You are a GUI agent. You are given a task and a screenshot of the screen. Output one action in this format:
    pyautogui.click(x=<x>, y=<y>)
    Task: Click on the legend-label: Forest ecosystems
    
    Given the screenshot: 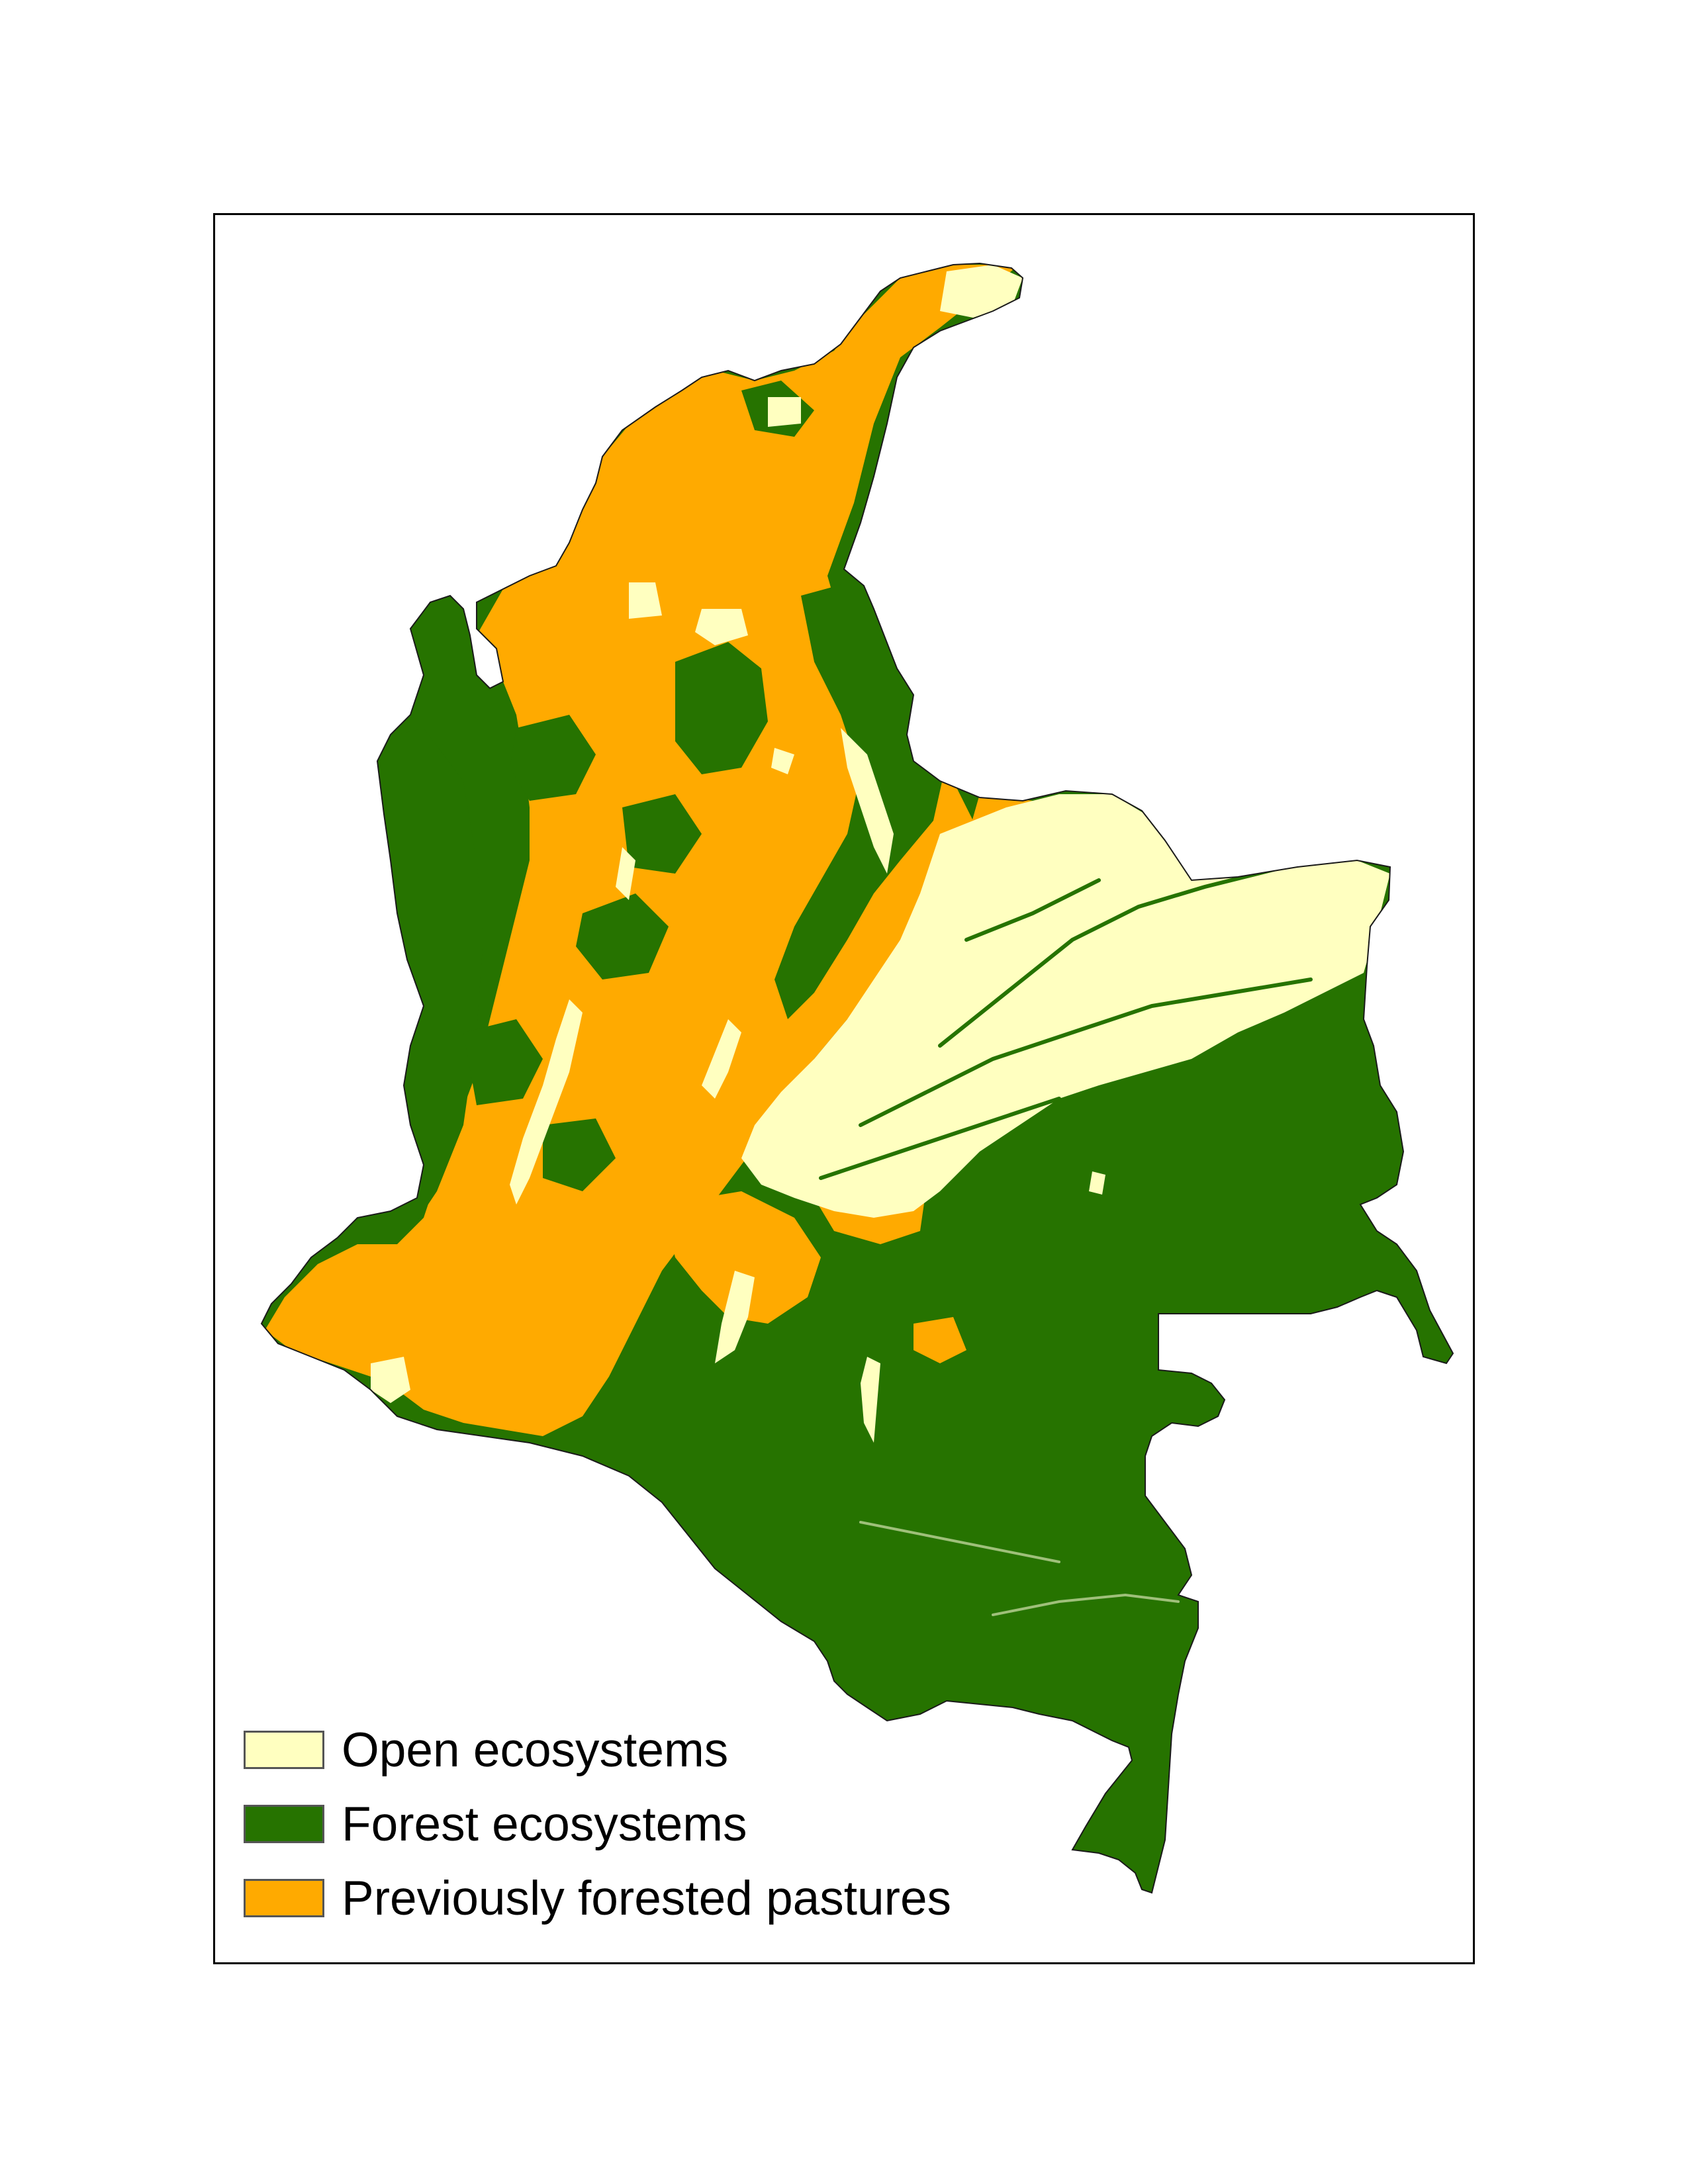 What is the action you would take?
    pyautogui.click(x=544, y=1824)
    